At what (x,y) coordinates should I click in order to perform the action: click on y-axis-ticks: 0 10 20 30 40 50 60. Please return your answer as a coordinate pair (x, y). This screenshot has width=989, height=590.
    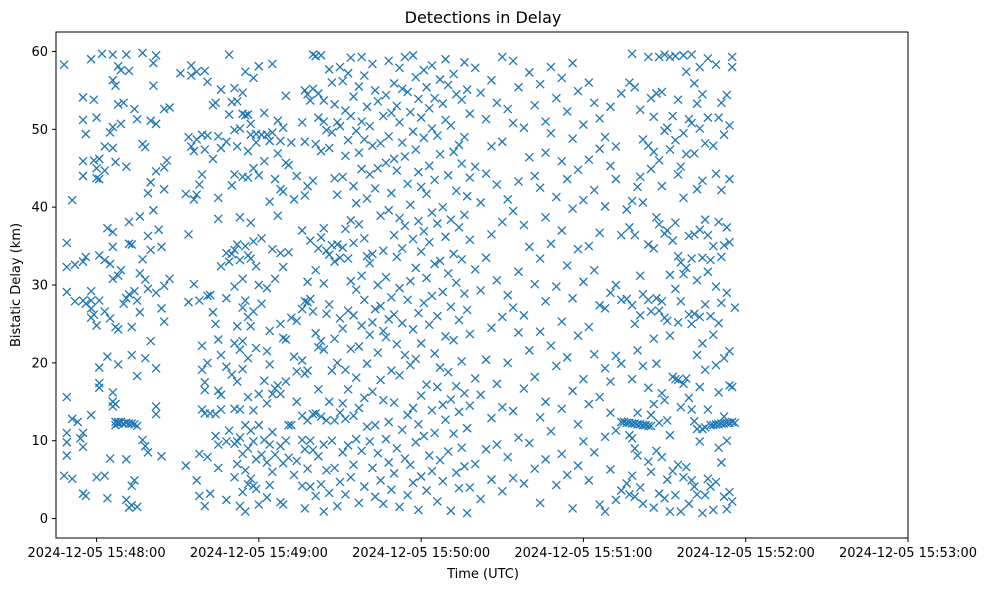
    Looking at the image, I should click on (43, 286).